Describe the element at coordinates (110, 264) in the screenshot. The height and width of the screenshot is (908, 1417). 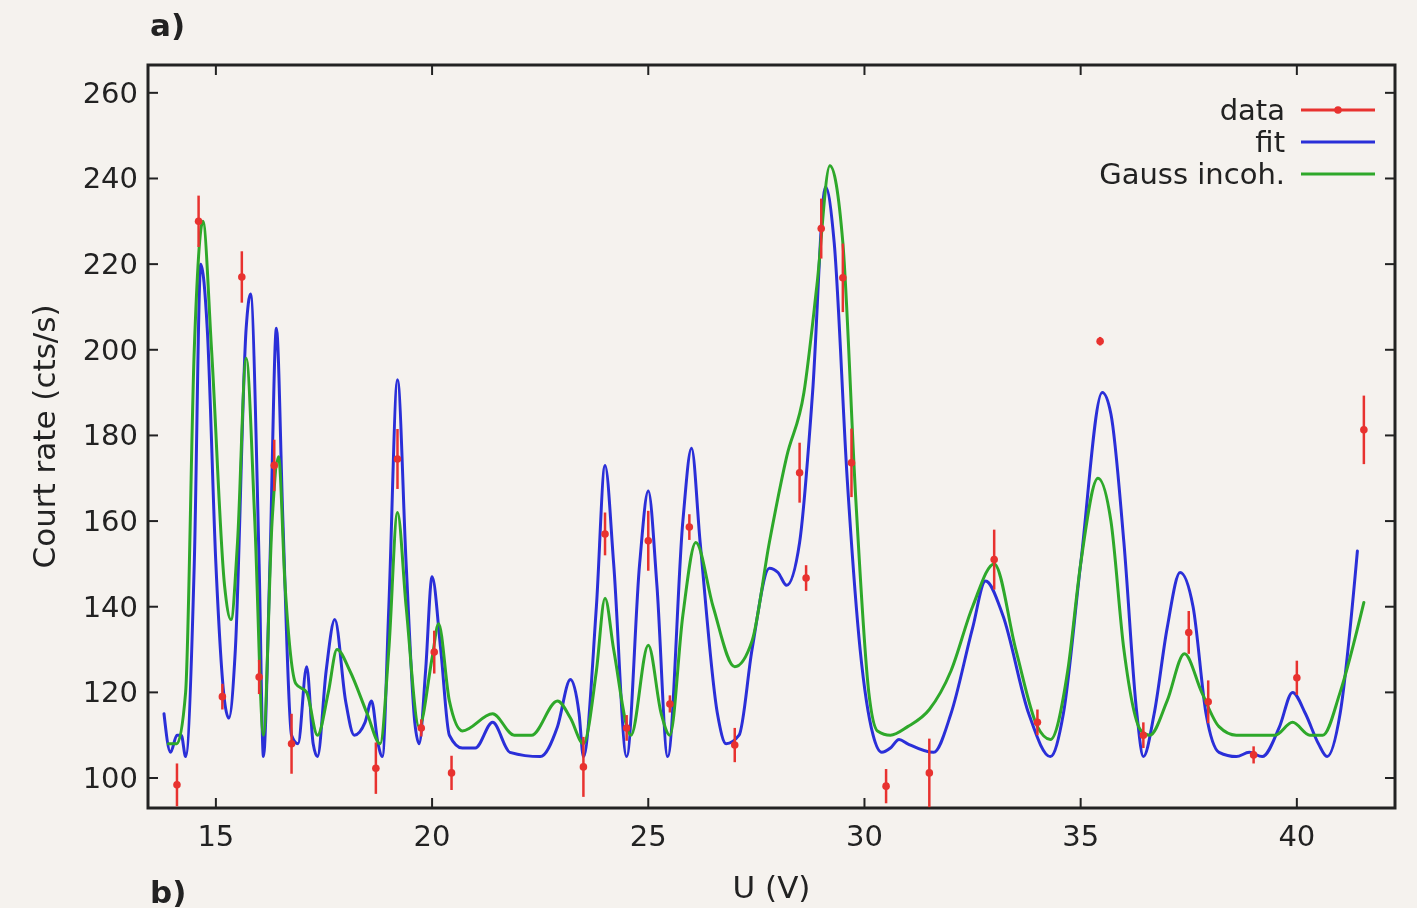
I see `y-tick-label: 220` at that location.